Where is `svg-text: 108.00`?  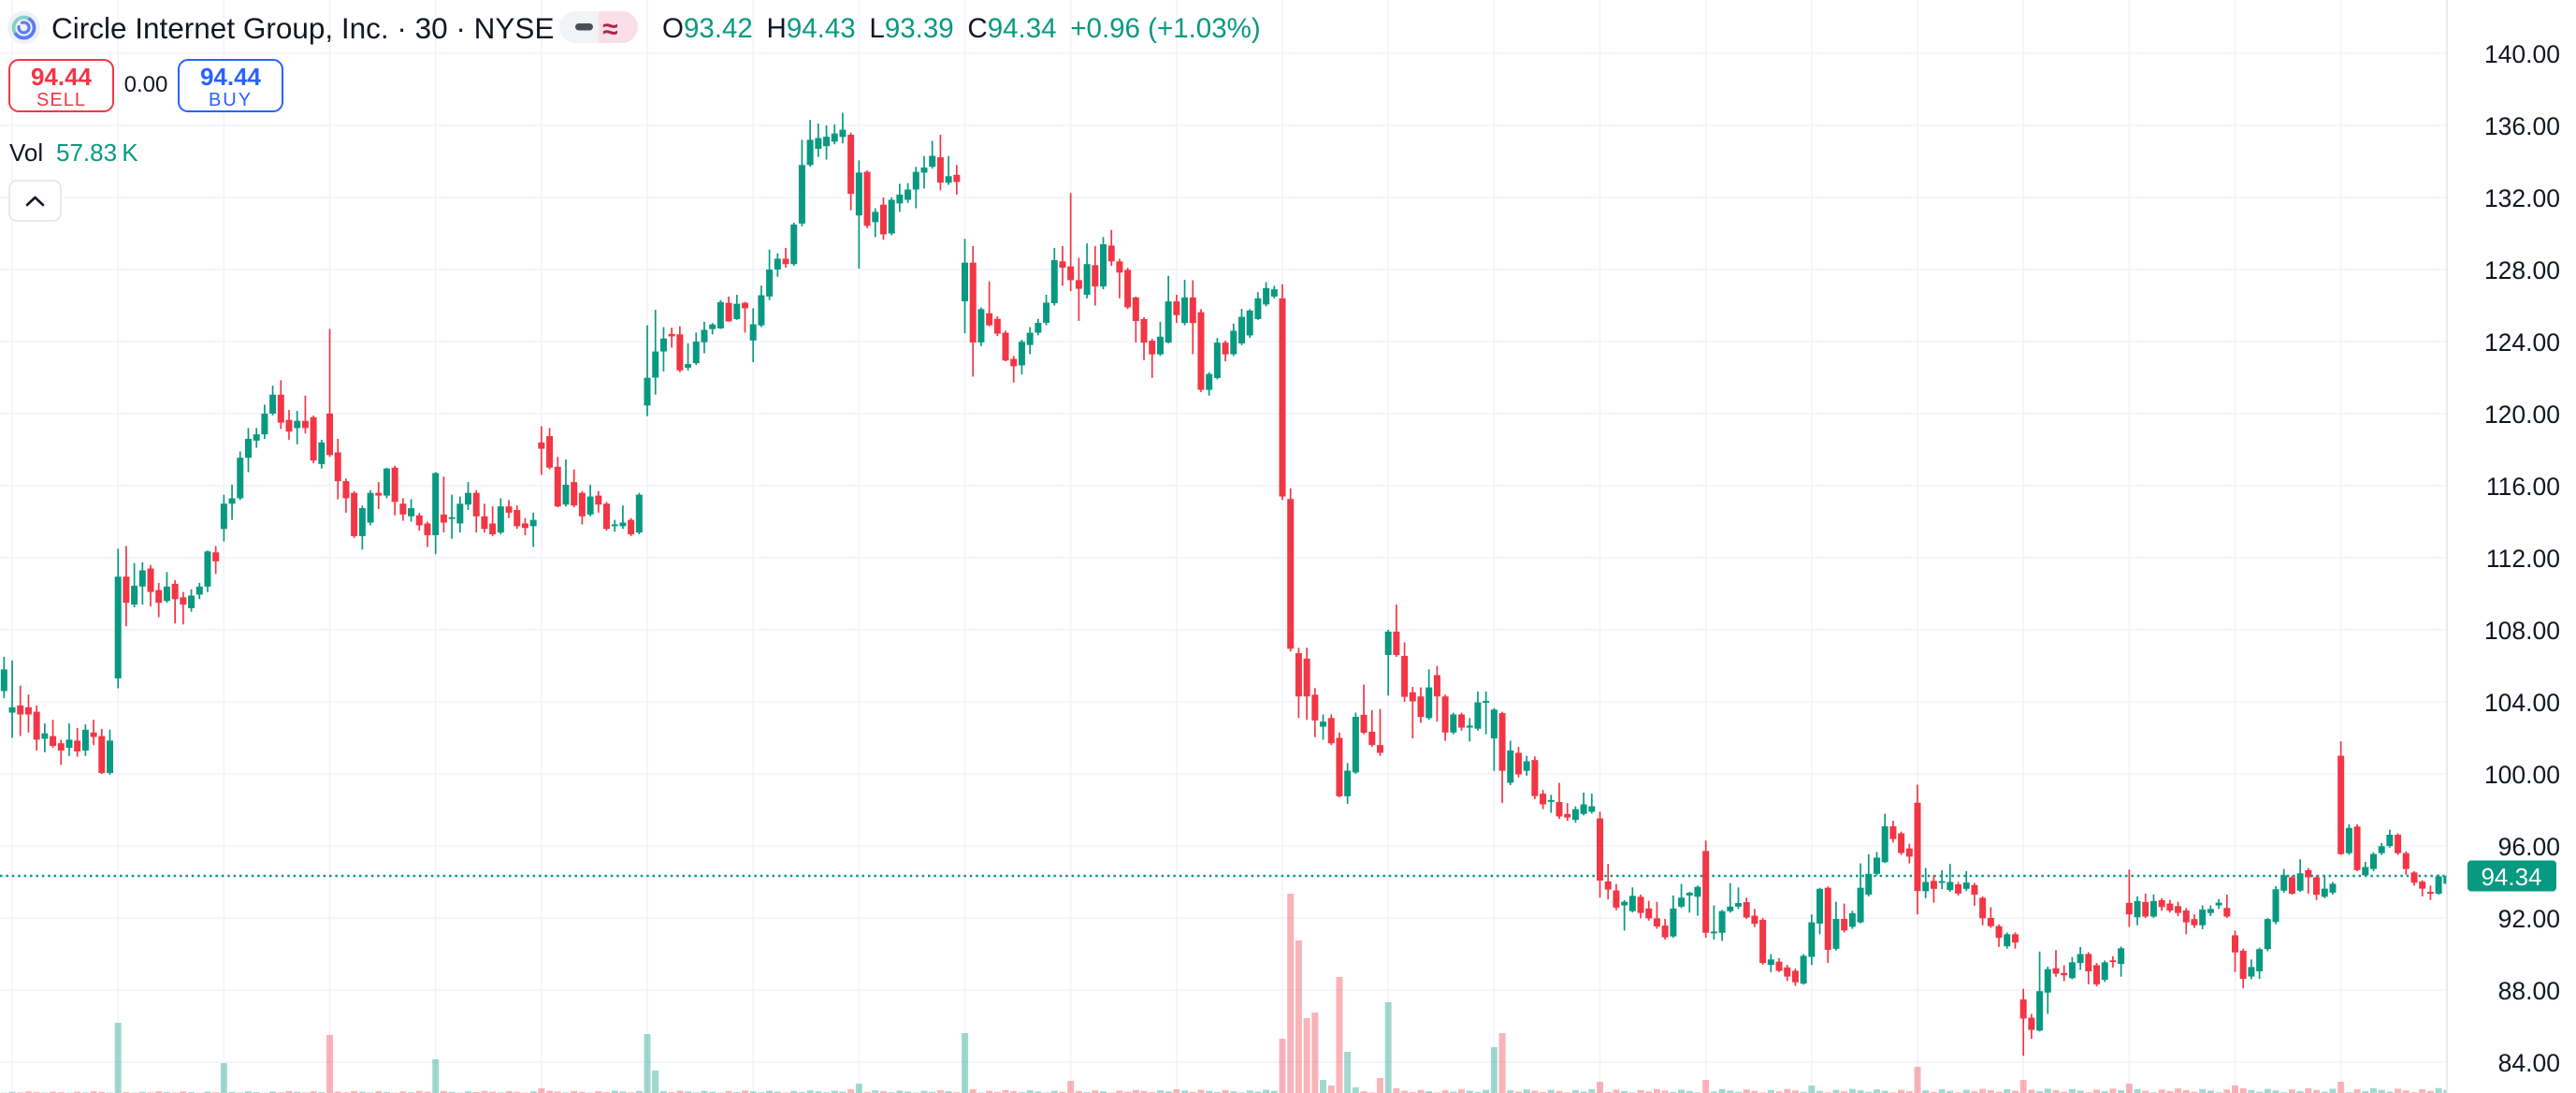 svg-text: 108.00 is located at coordinates (2522, 631).